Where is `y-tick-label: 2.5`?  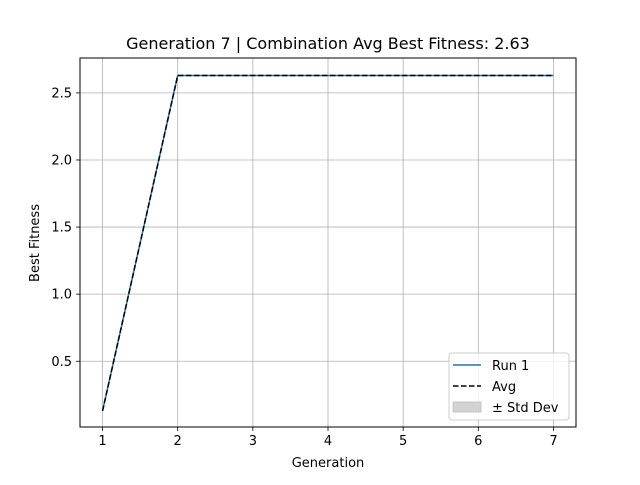
y-tick-label: 2.5 is located at coordinates (61, 93).